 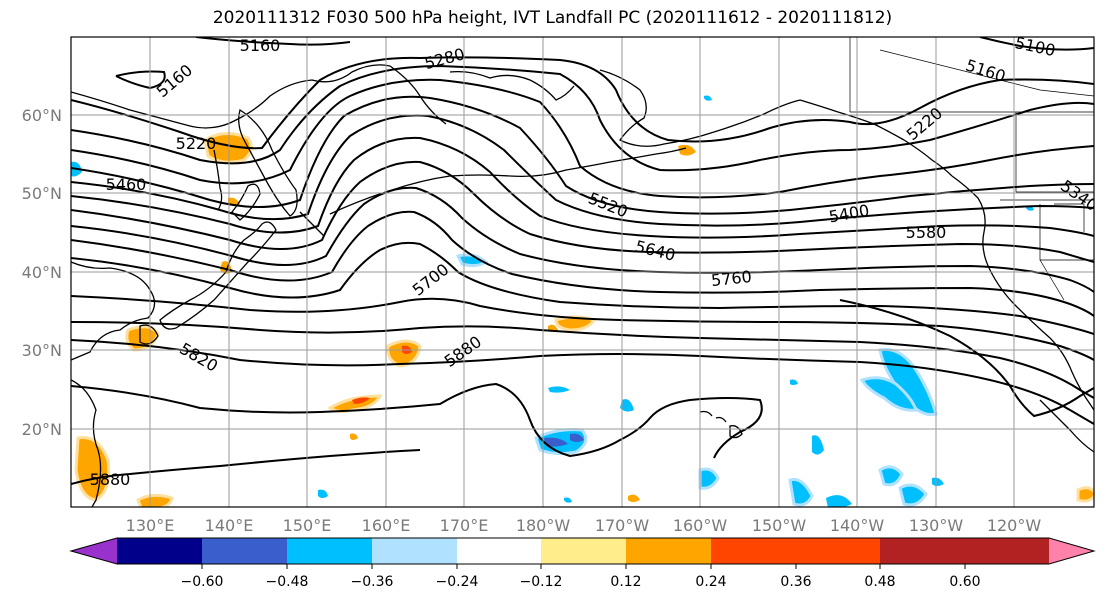 I want to click on lon-label: 150°W, so click(x=779, y=525).